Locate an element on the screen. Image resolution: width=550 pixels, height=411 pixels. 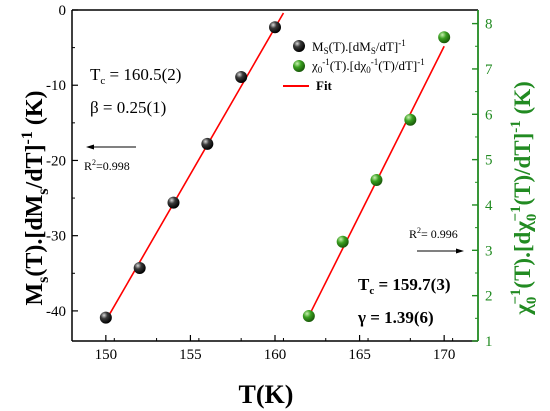
legend-marker-chi is located at coordinates (299, 66).